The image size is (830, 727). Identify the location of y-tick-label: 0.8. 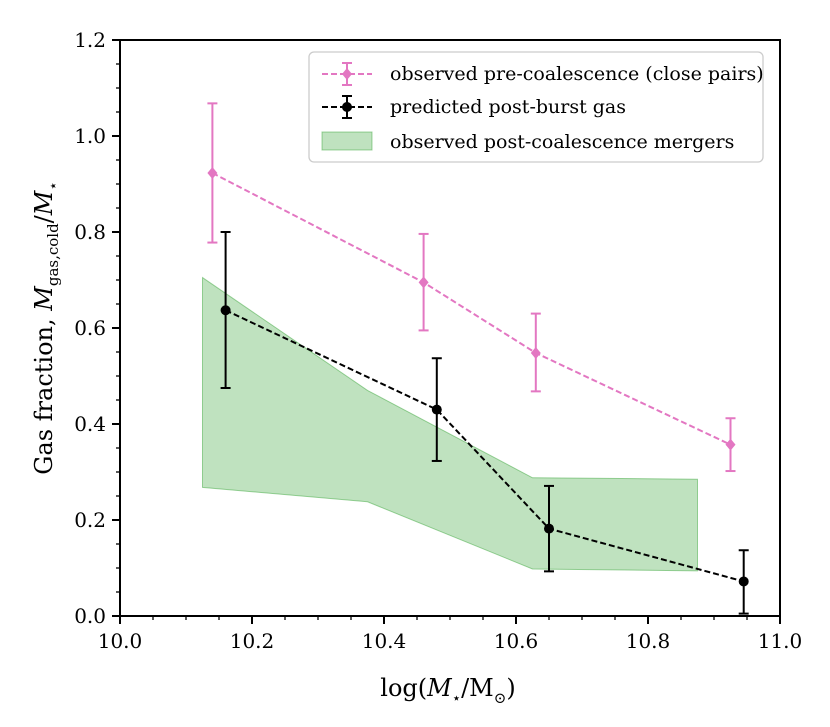
(90, 232).